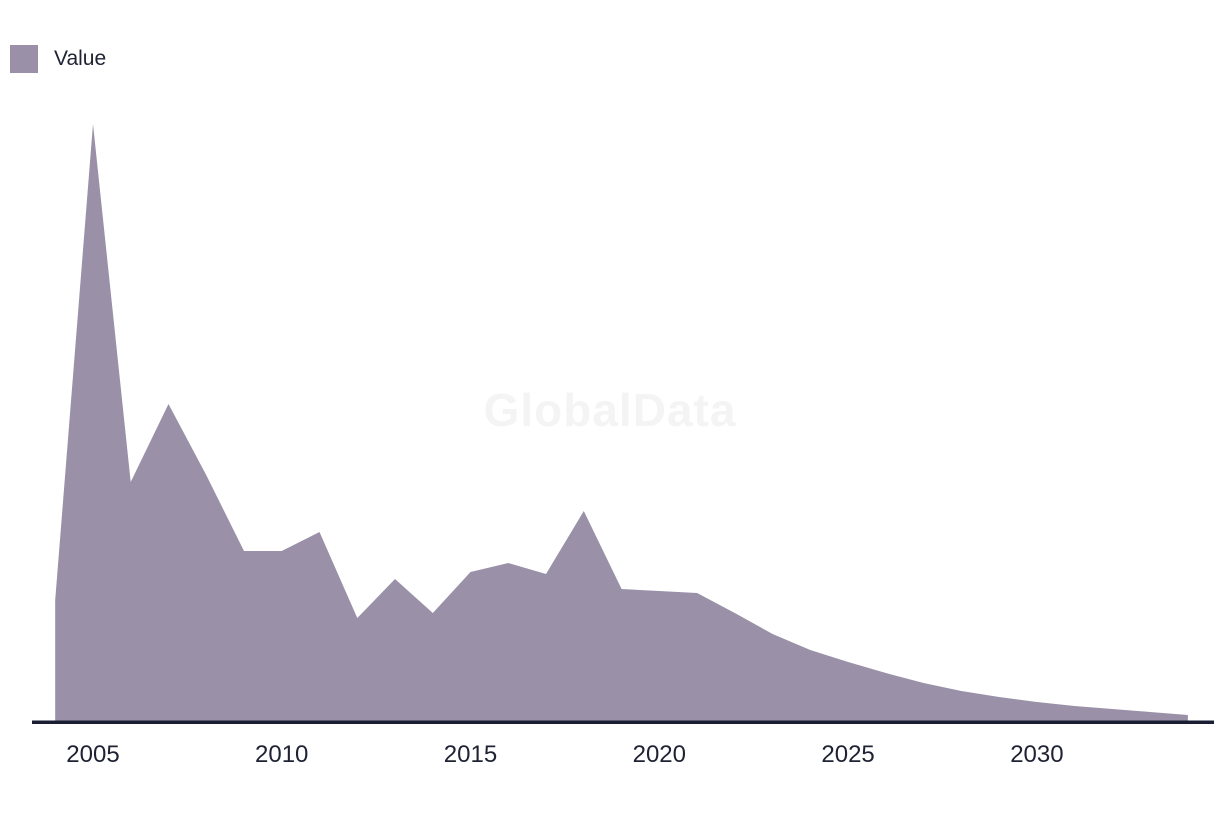  What do you see at coordinates (564, 754) in the screenshot?
I see `x-axis-tick-labels: 2005 2010 2015 2020 2025 2030` at bounding box center [564, 754].